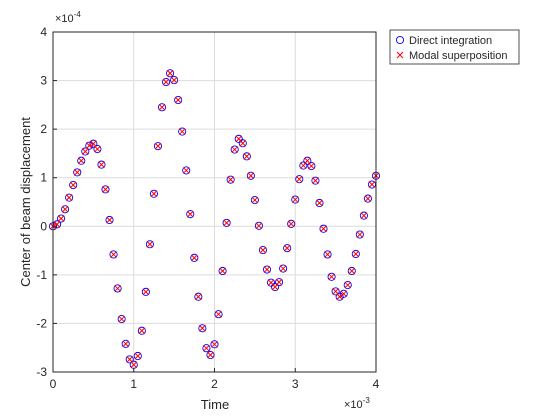 This screenshot has width=560, height=420. What do you see at coordinates (295, 384) in the screenshot?
I see `x-tick-label: 3` at bounding box center [295, 384].